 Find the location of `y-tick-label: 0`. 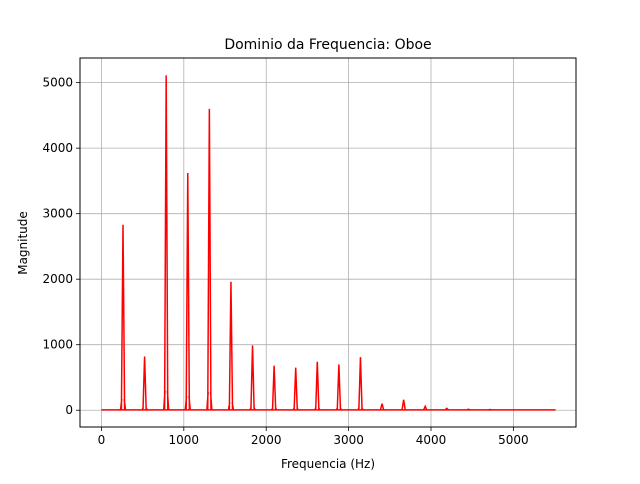

y-tick-label: 0 is located at coordinates (69, 410).